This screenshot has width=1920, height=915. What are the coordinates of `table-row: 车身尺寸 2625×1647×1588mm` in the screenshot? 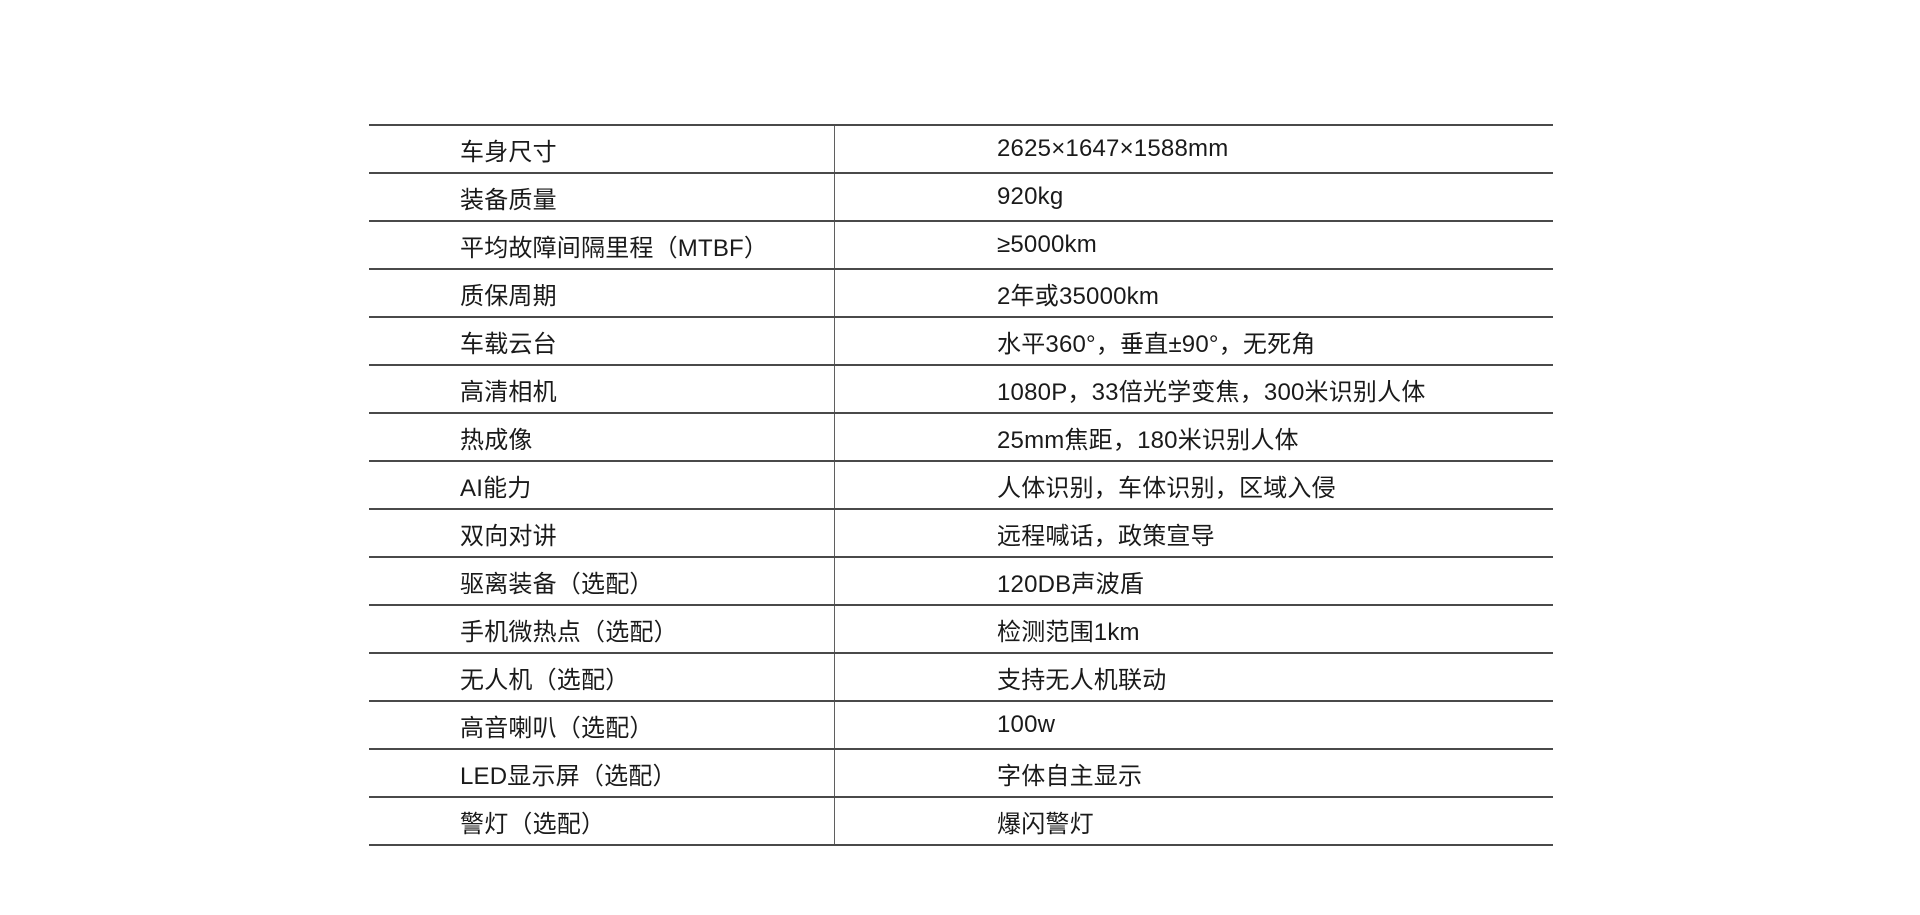 It's located at (961, 150).